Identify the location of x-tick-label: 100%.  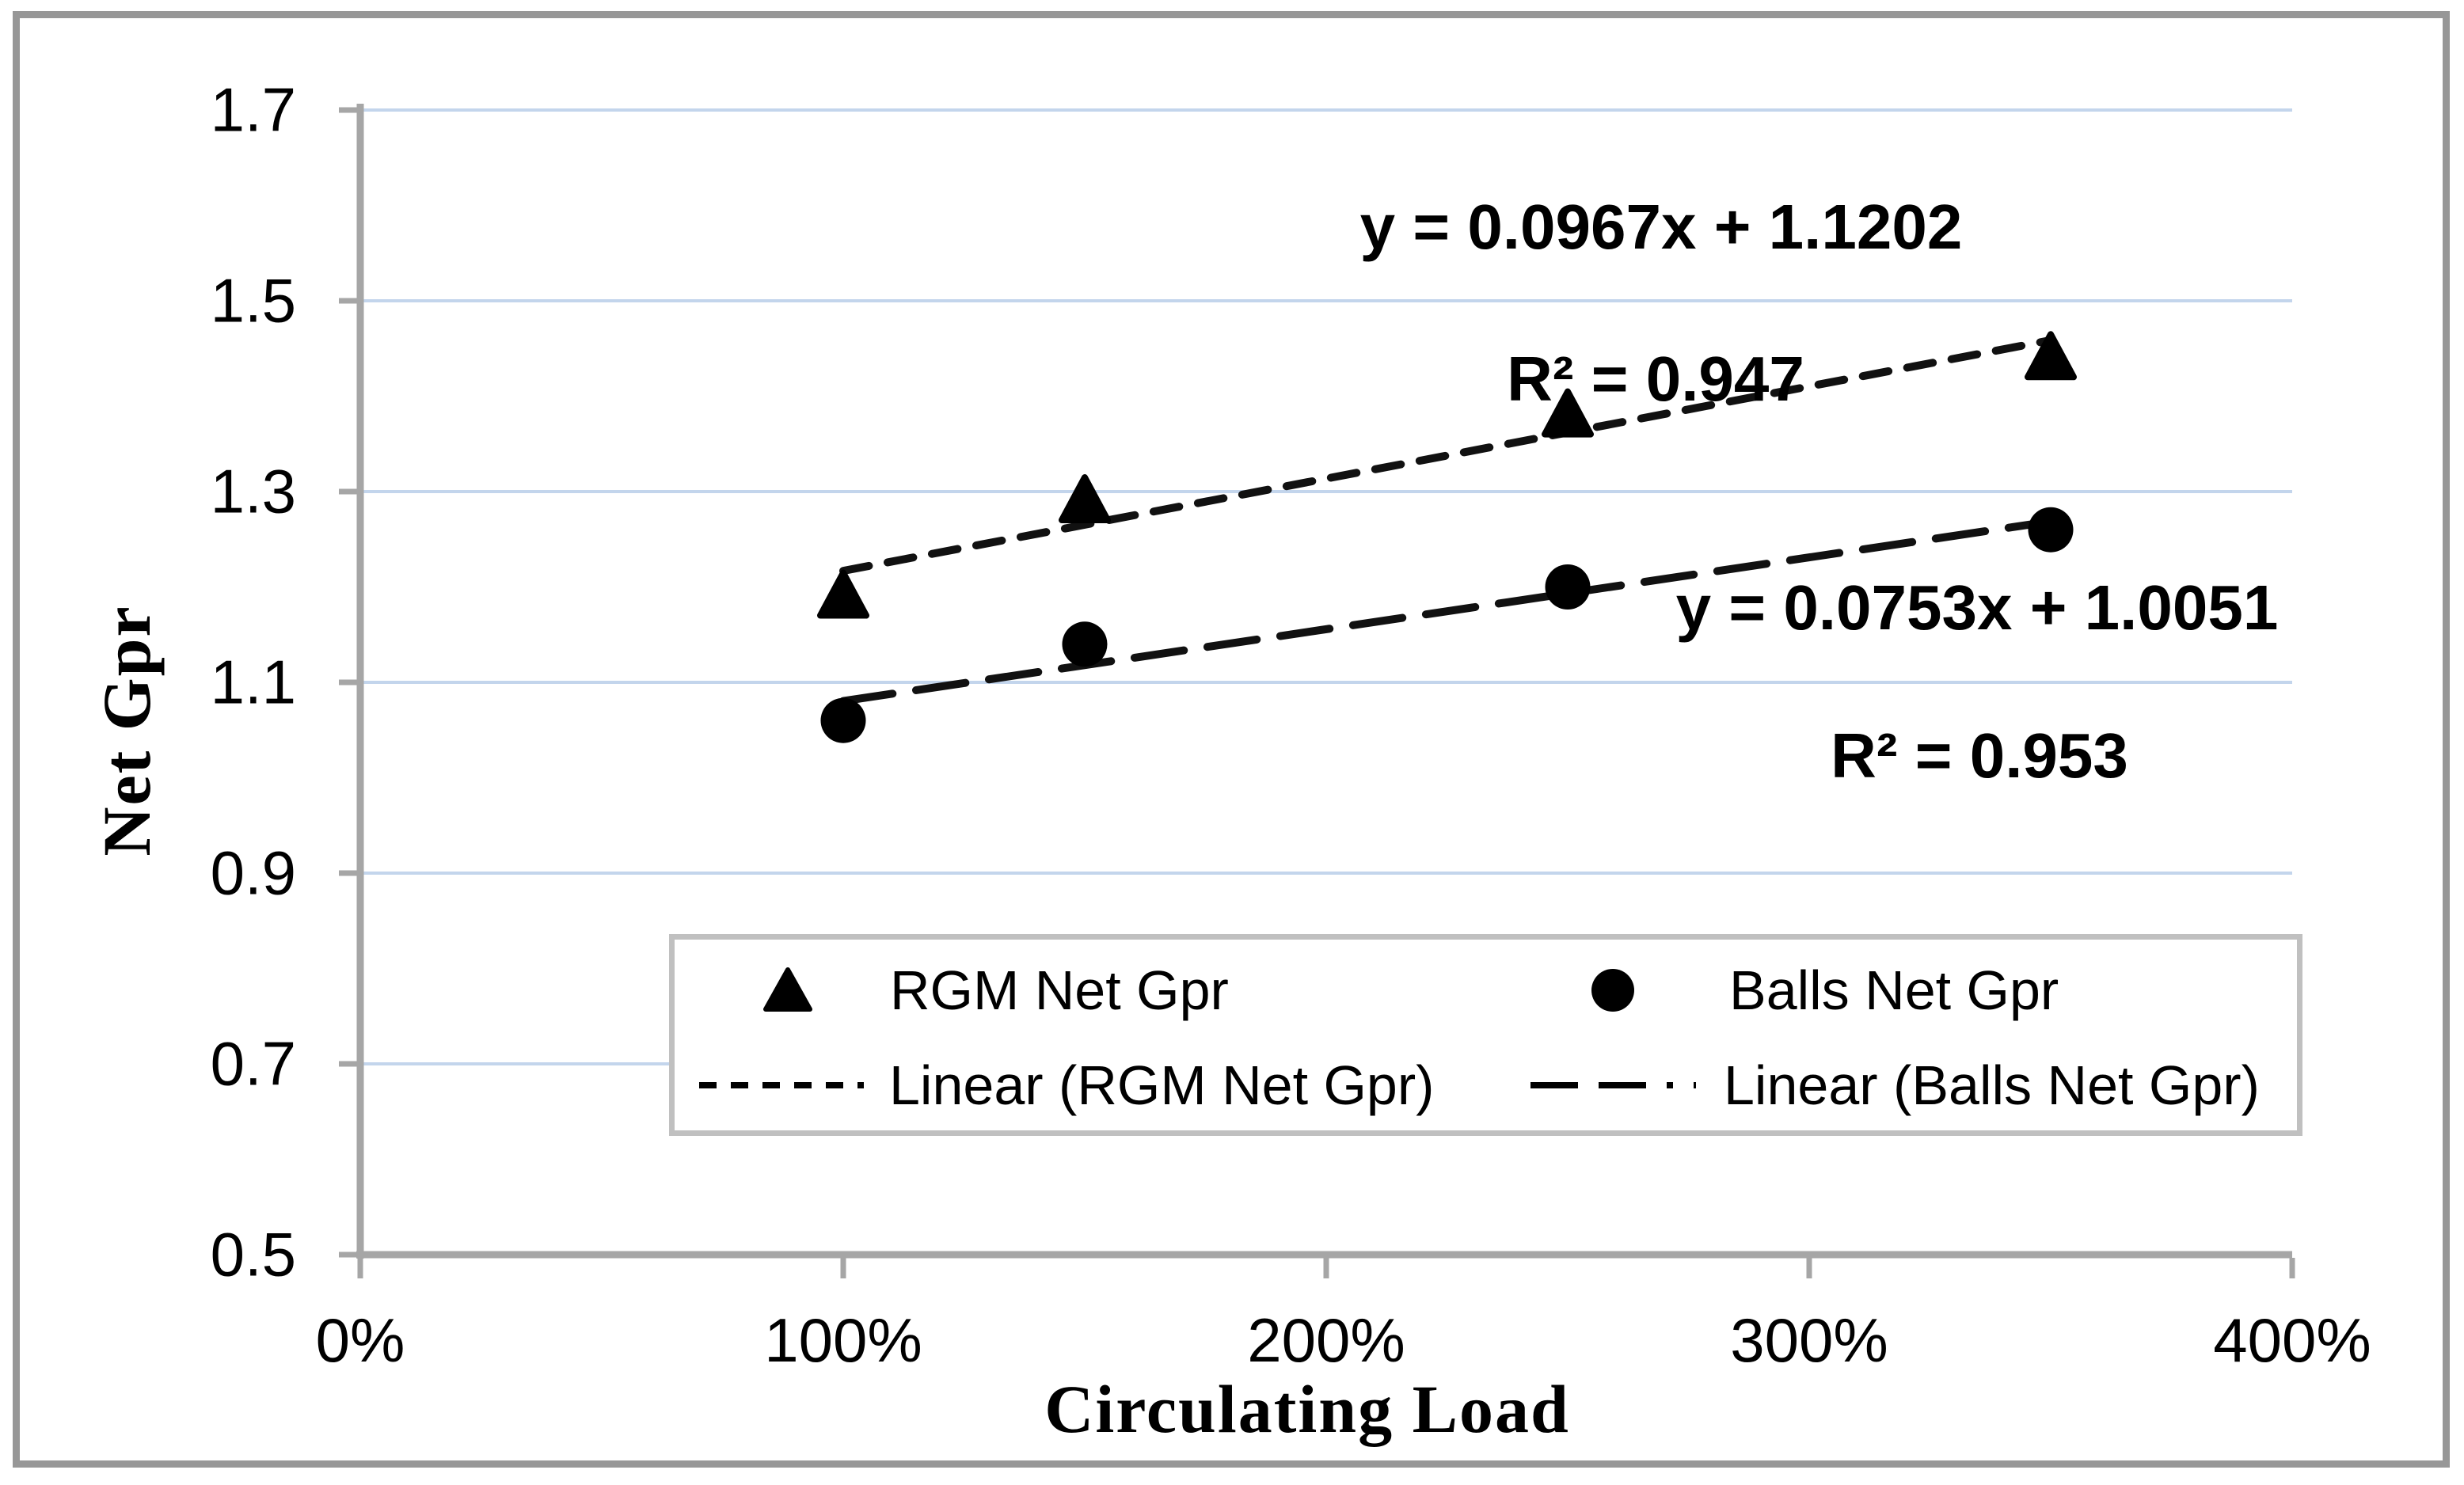
(843, 1340).